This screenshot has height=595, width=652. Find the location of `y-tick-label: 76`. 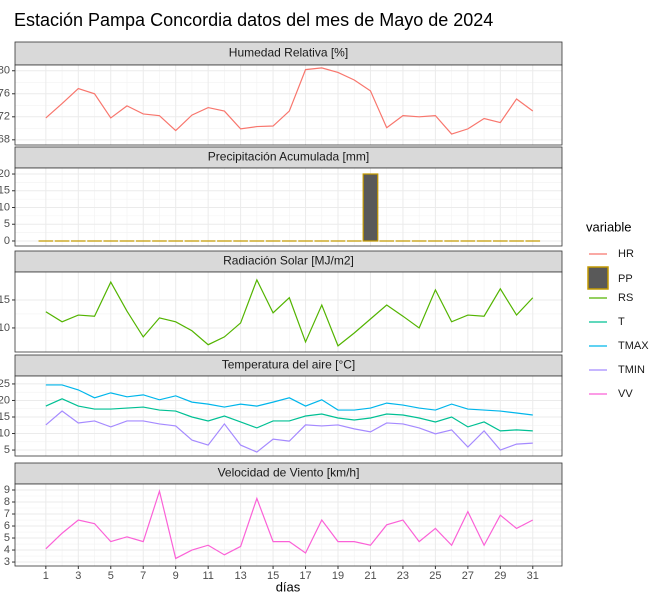

y-tick-label: 76 is located at coordinates (5, 94).